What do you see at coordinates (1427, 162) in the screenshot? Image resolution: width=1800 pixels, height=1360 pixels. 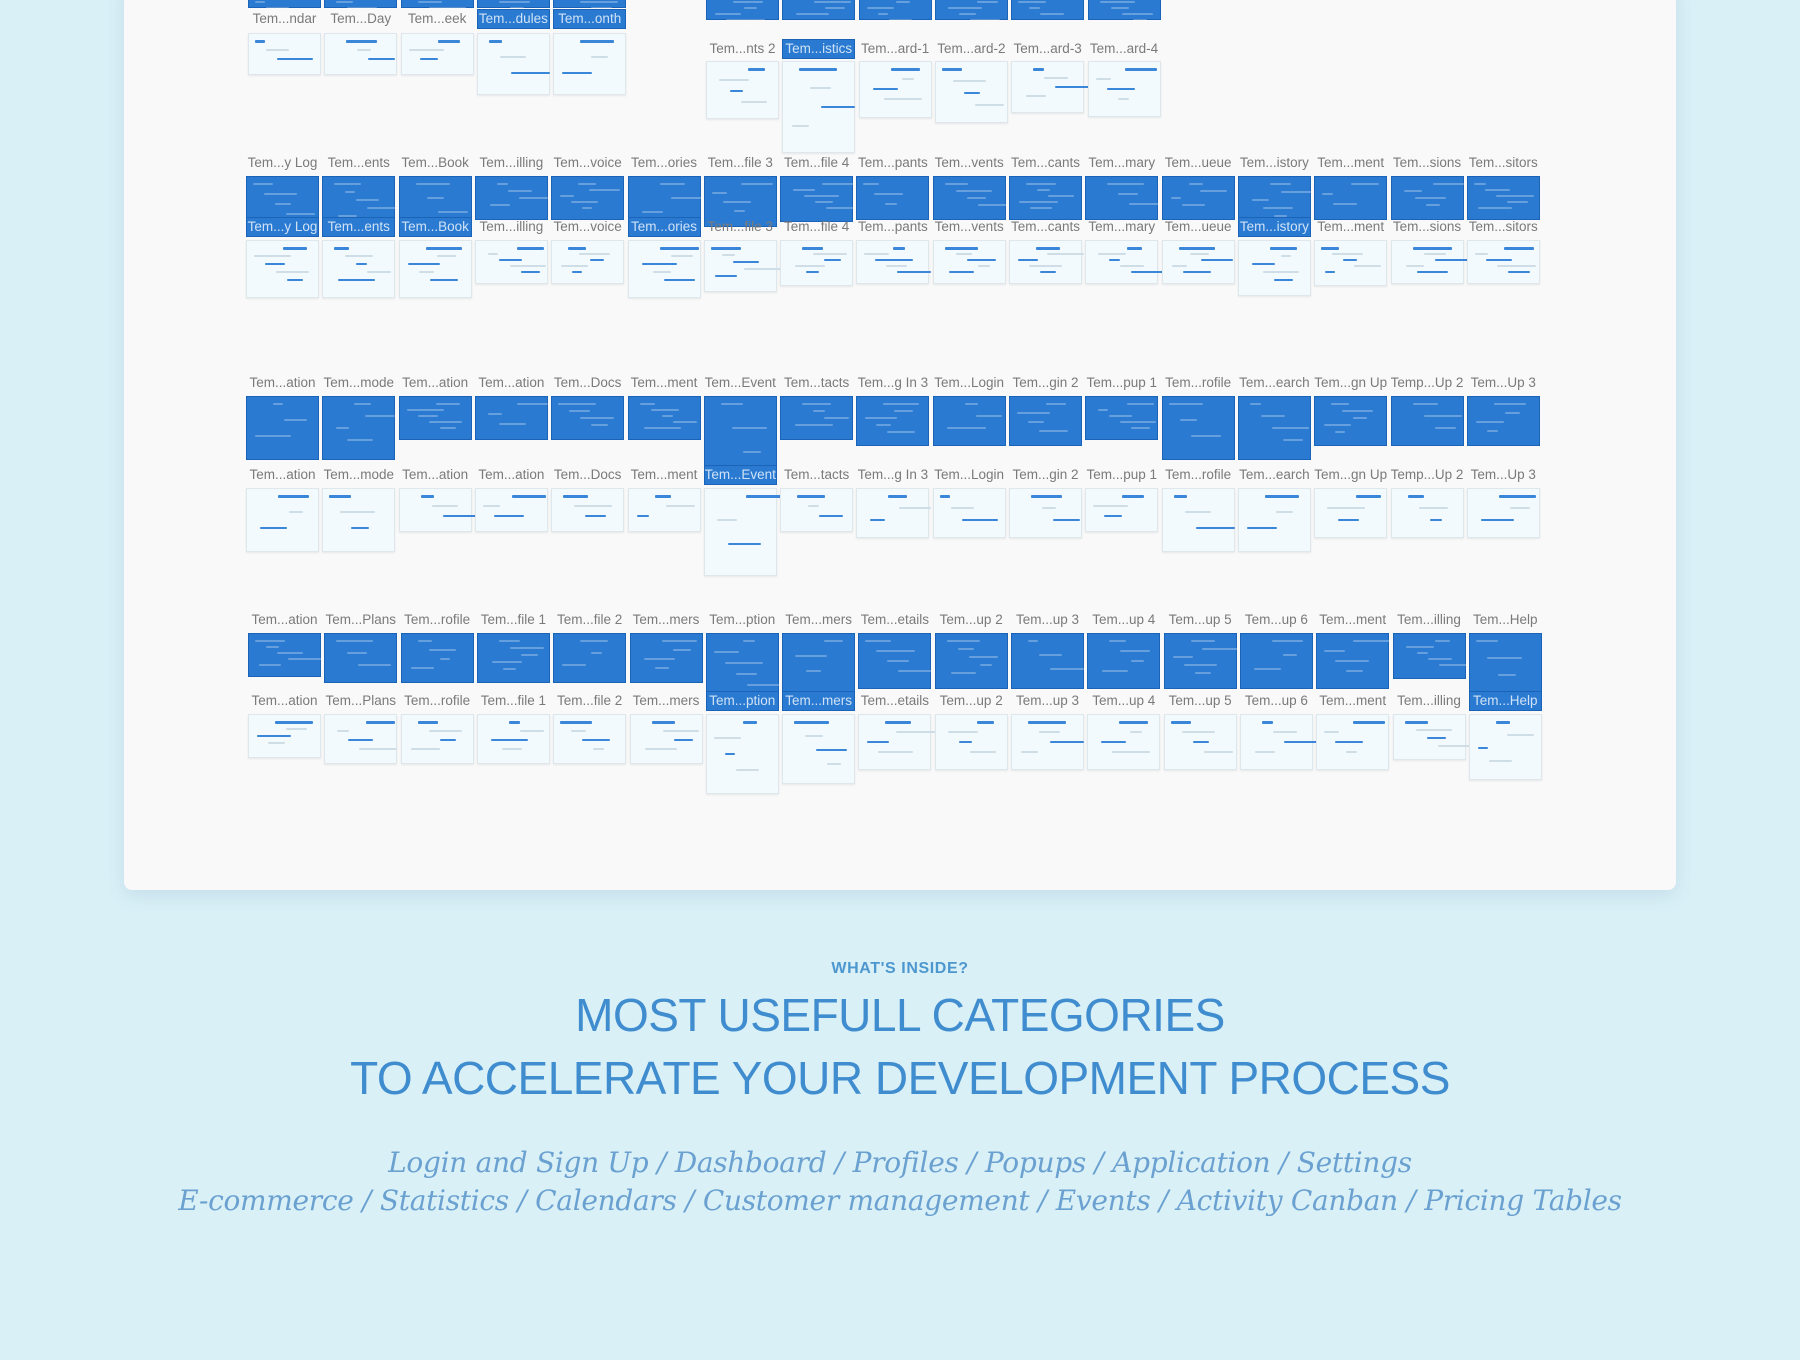 I see `artboard-label: Tem...sions` at bounding box center [1427, 162].